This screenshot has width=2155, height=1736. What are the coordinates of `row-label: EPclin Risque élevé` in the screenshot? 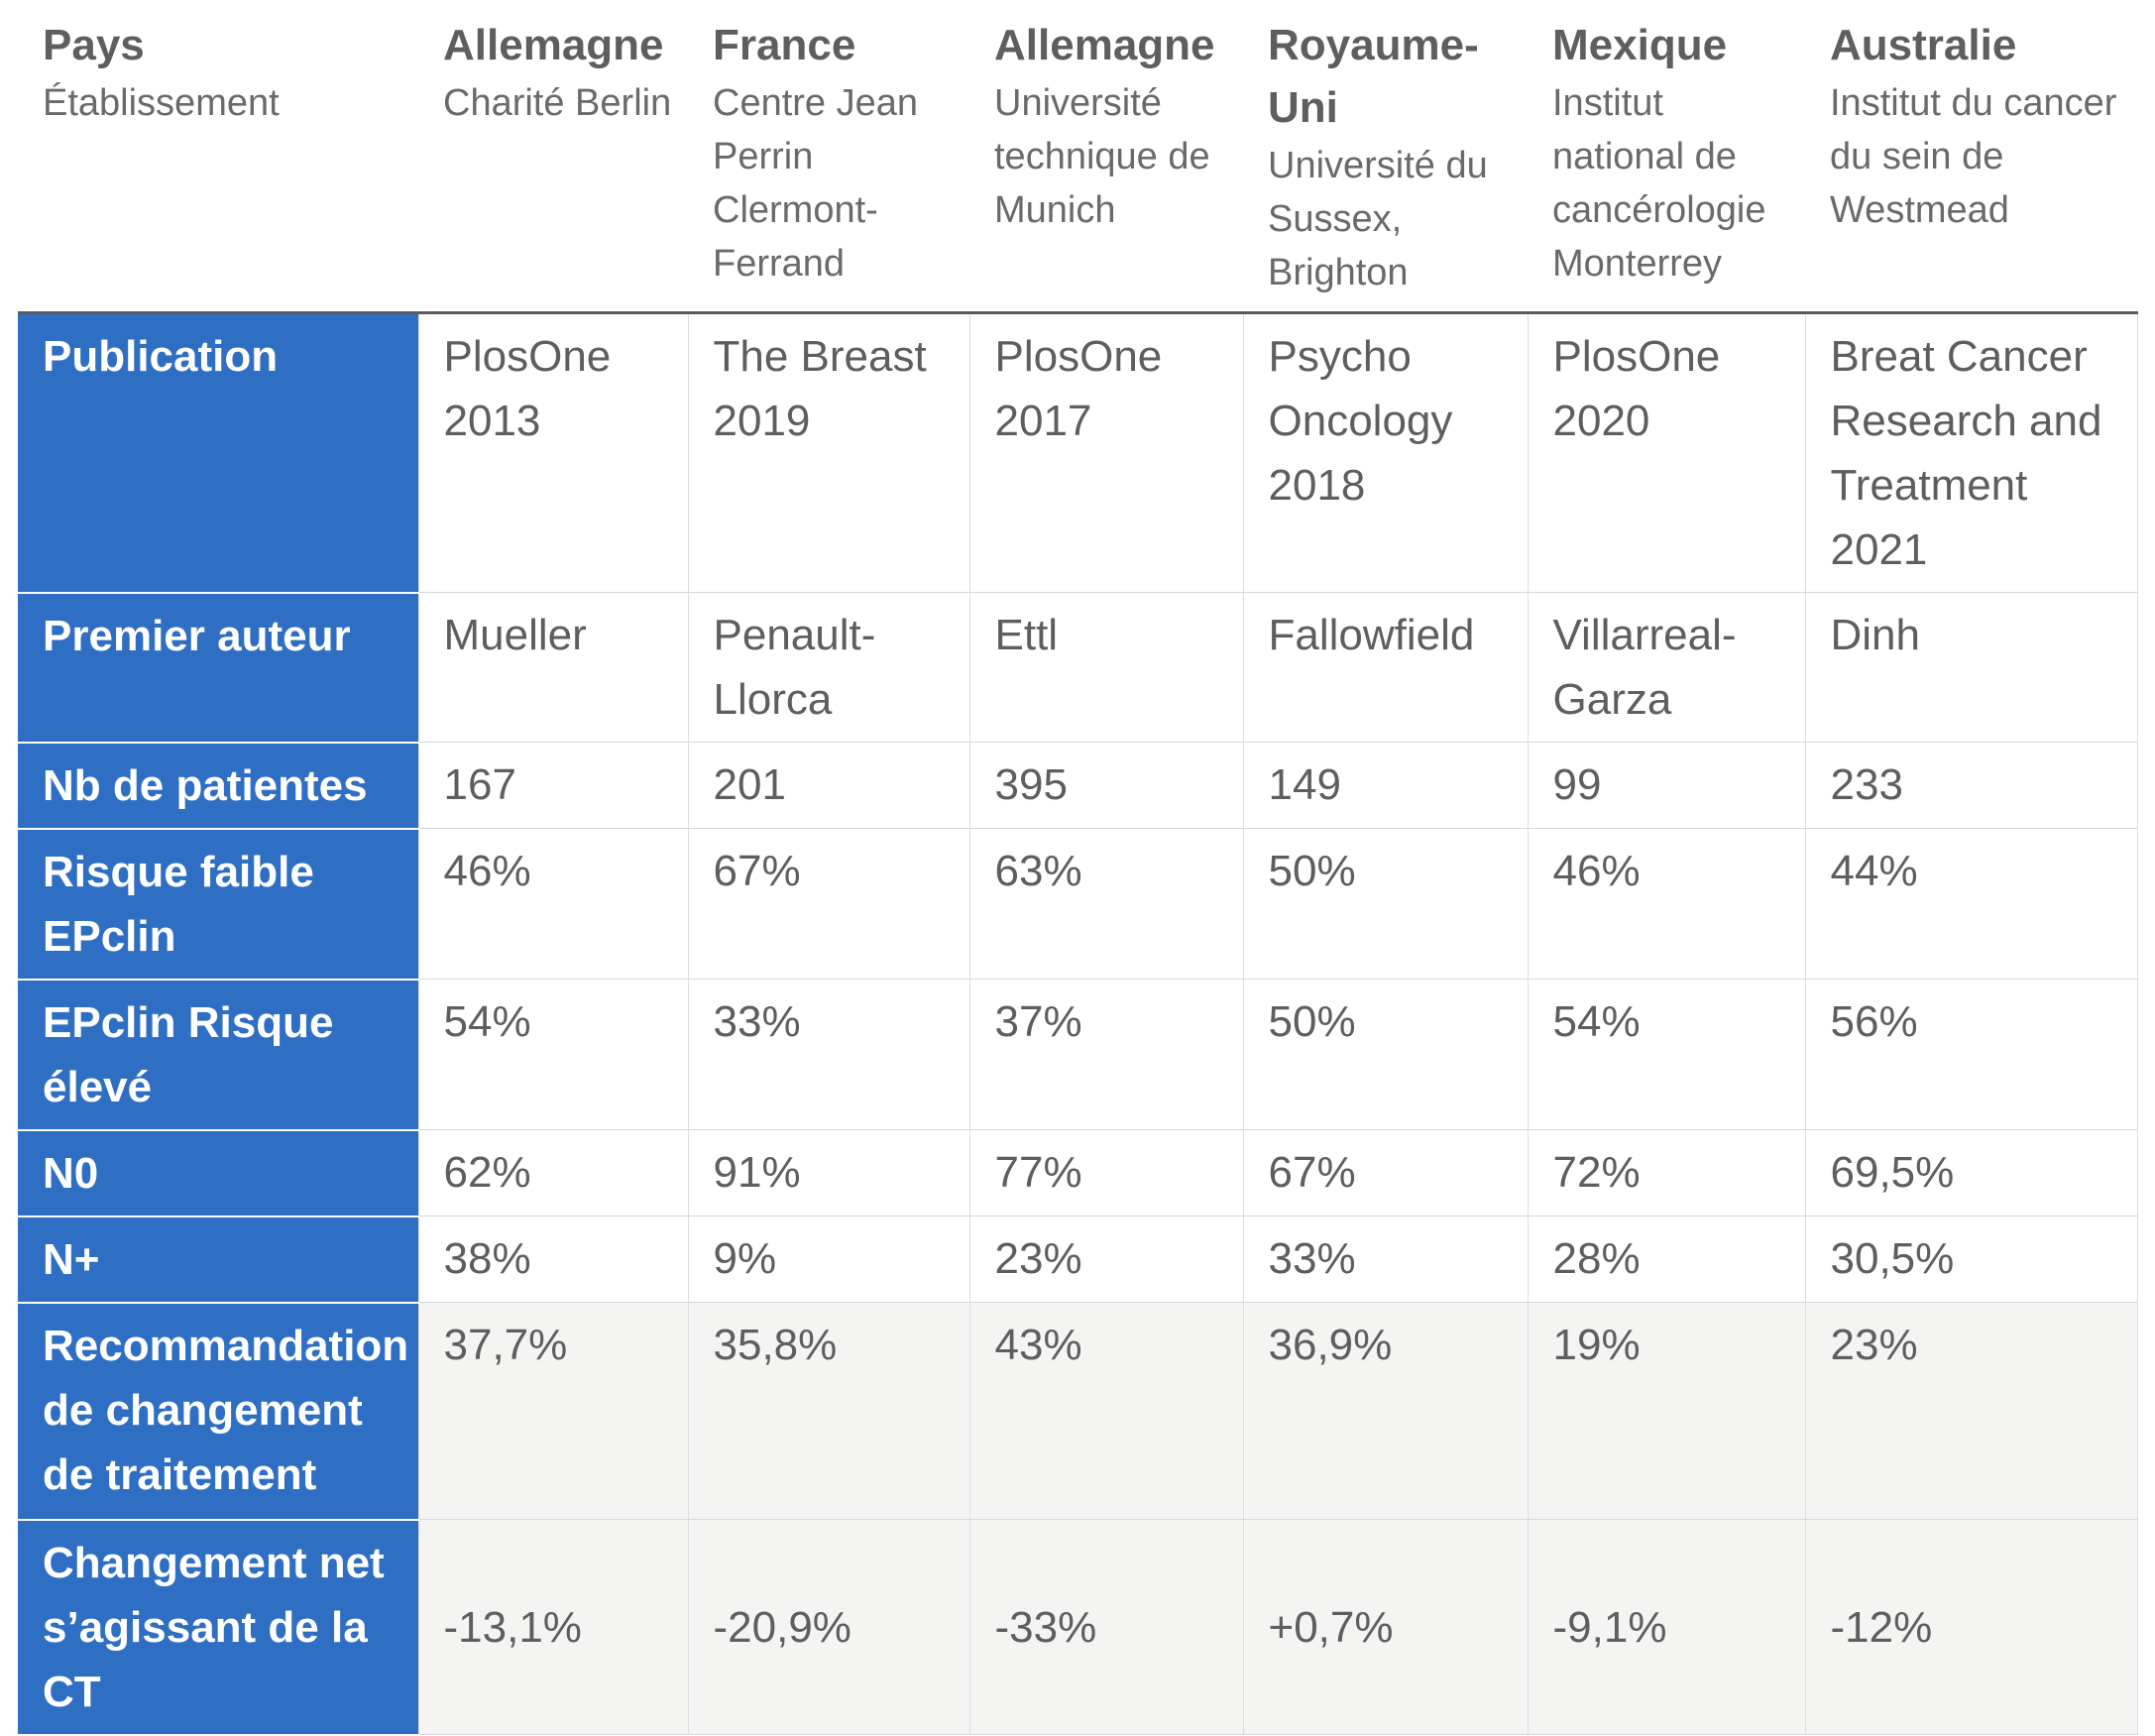 It's located at (218, 1055).